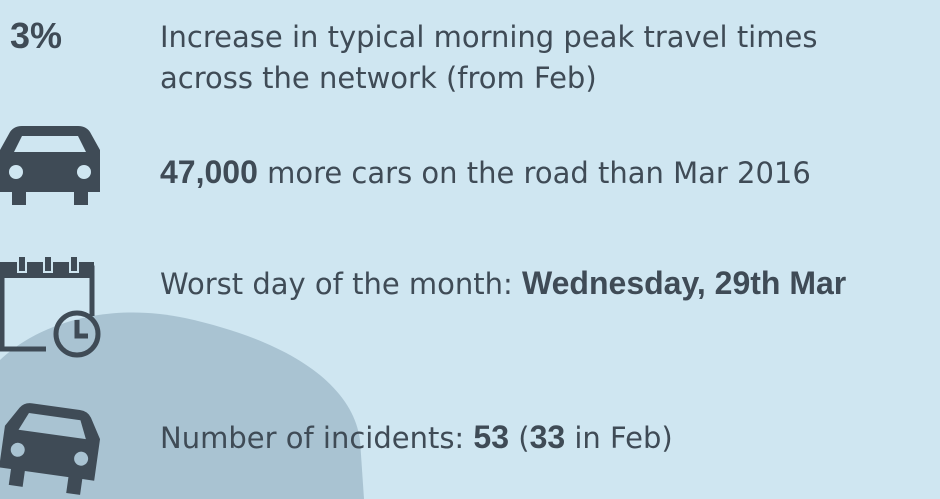 The height and width of the screenshot is (499, 940). Describe the element at coordinates (50, 449) in the screenshot. I see `car-tilted-icon` at that location.